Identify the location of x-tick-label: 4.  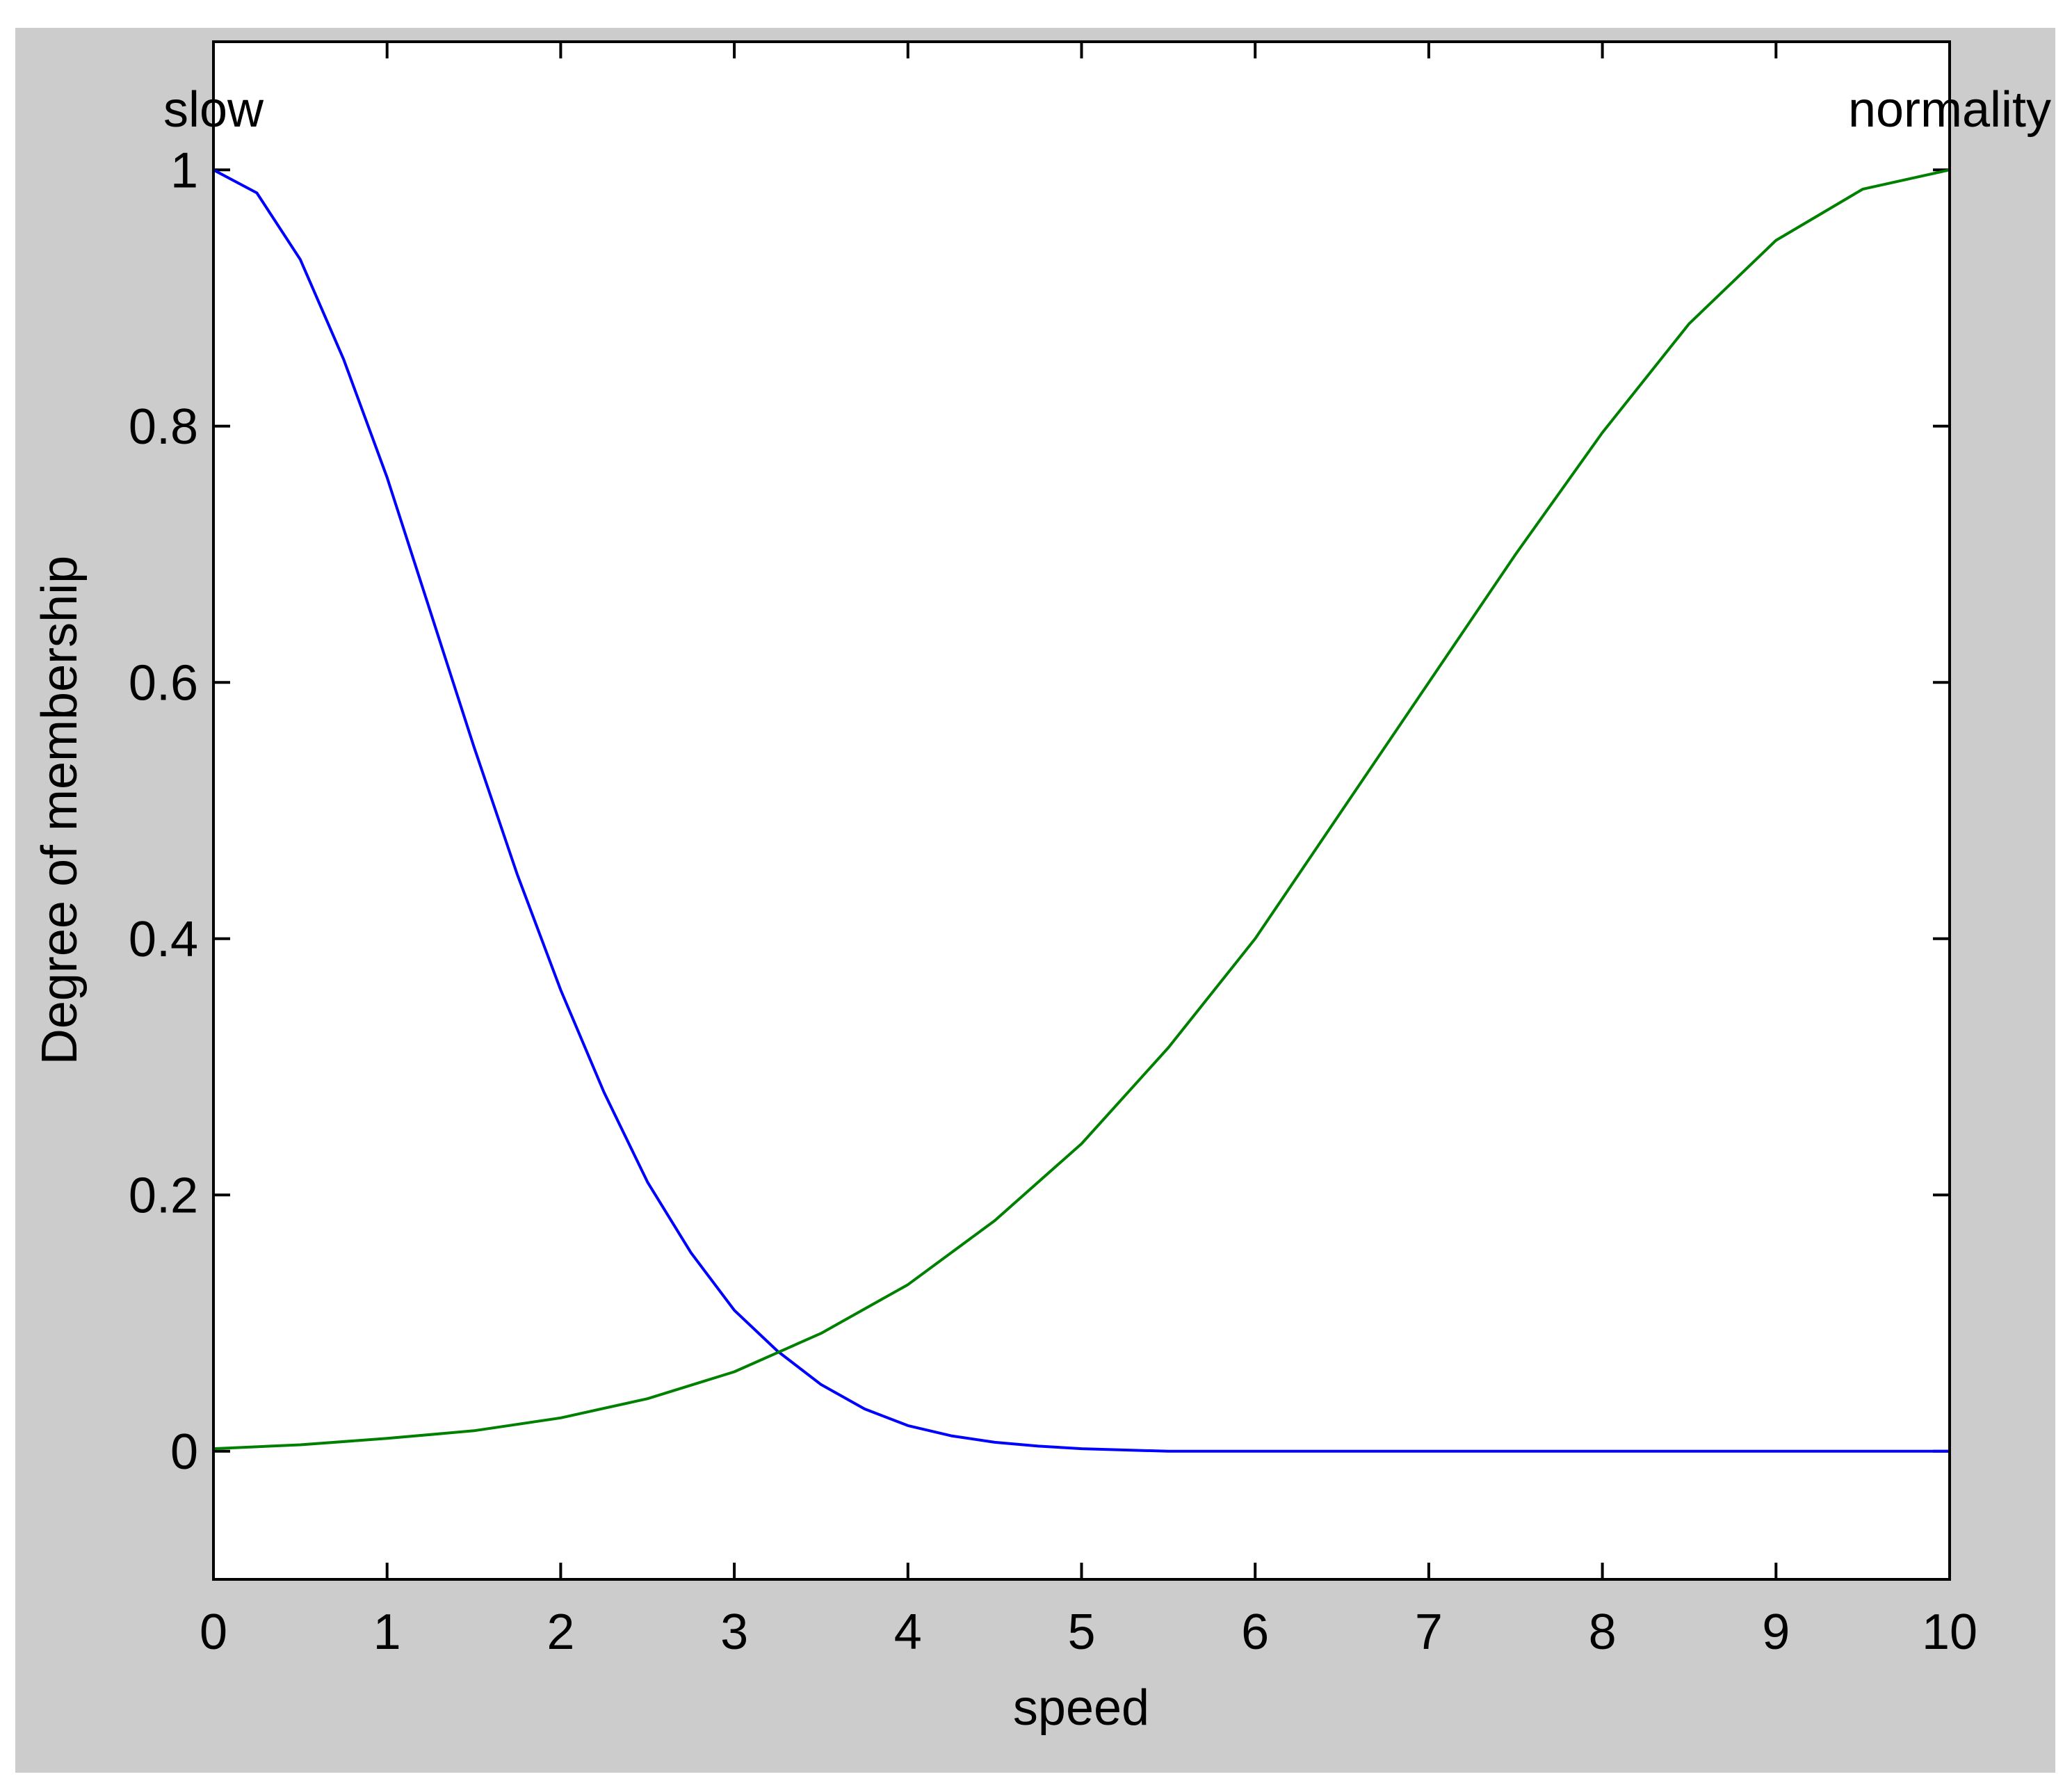
(908, 1632).